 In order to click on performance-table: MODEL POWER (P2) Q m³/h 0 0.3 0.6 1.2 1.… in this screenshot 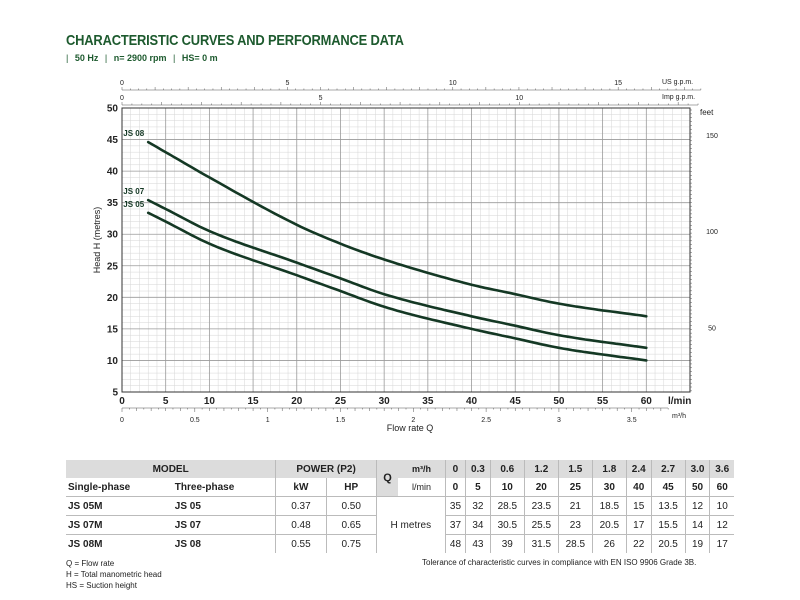, I will do `click(400, 506)`.